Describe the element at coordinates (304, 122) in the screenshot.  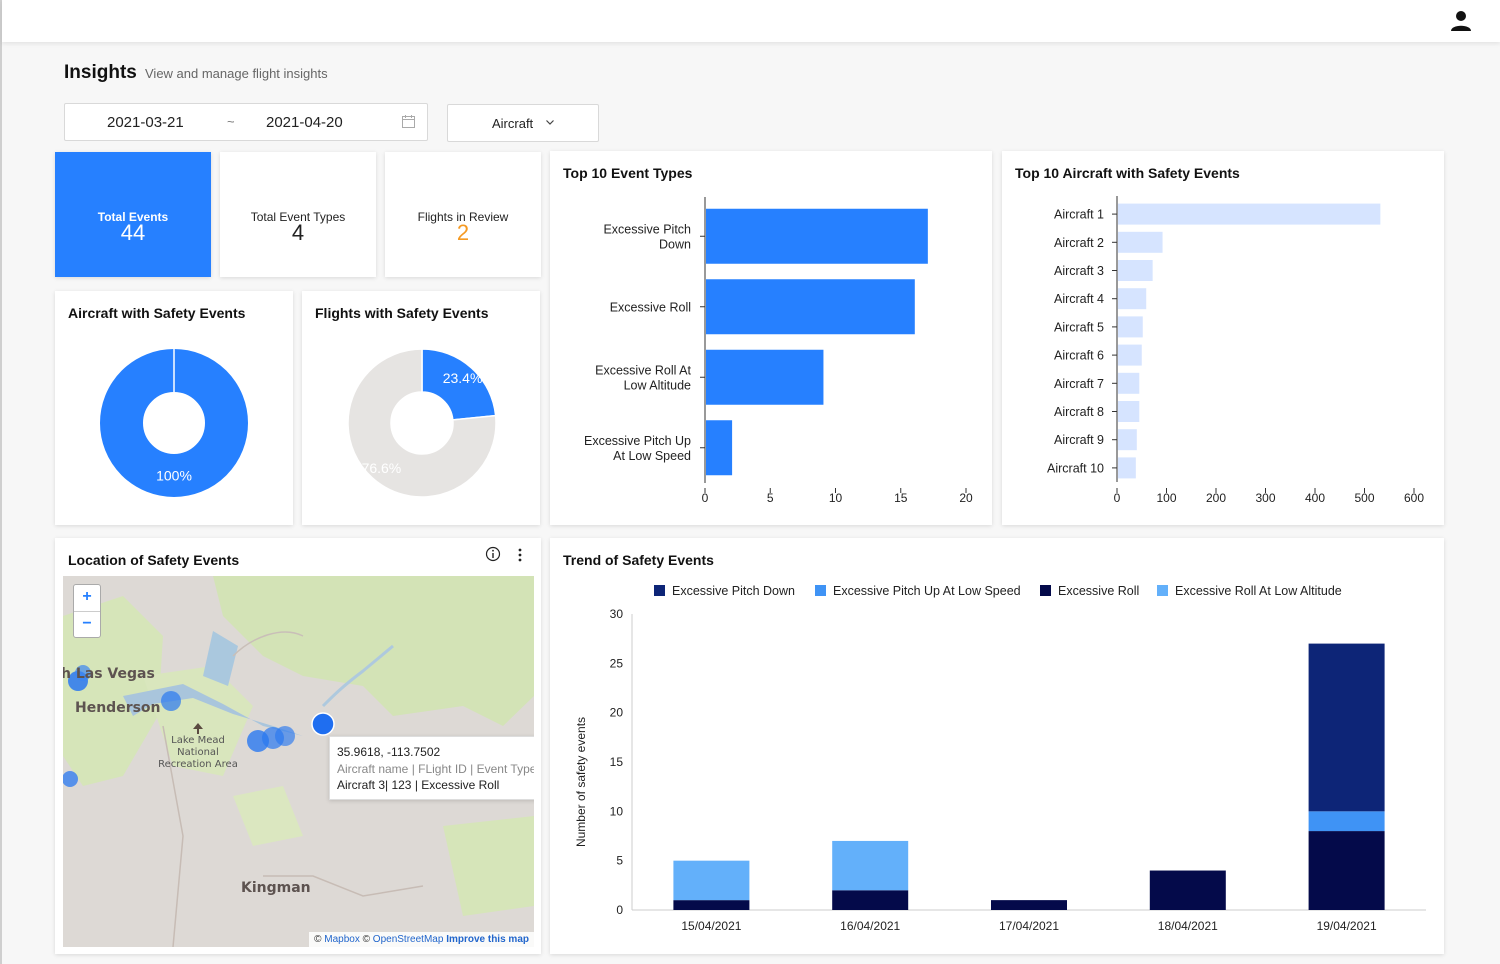
I see `date-end: 2021-04-20` at that location.